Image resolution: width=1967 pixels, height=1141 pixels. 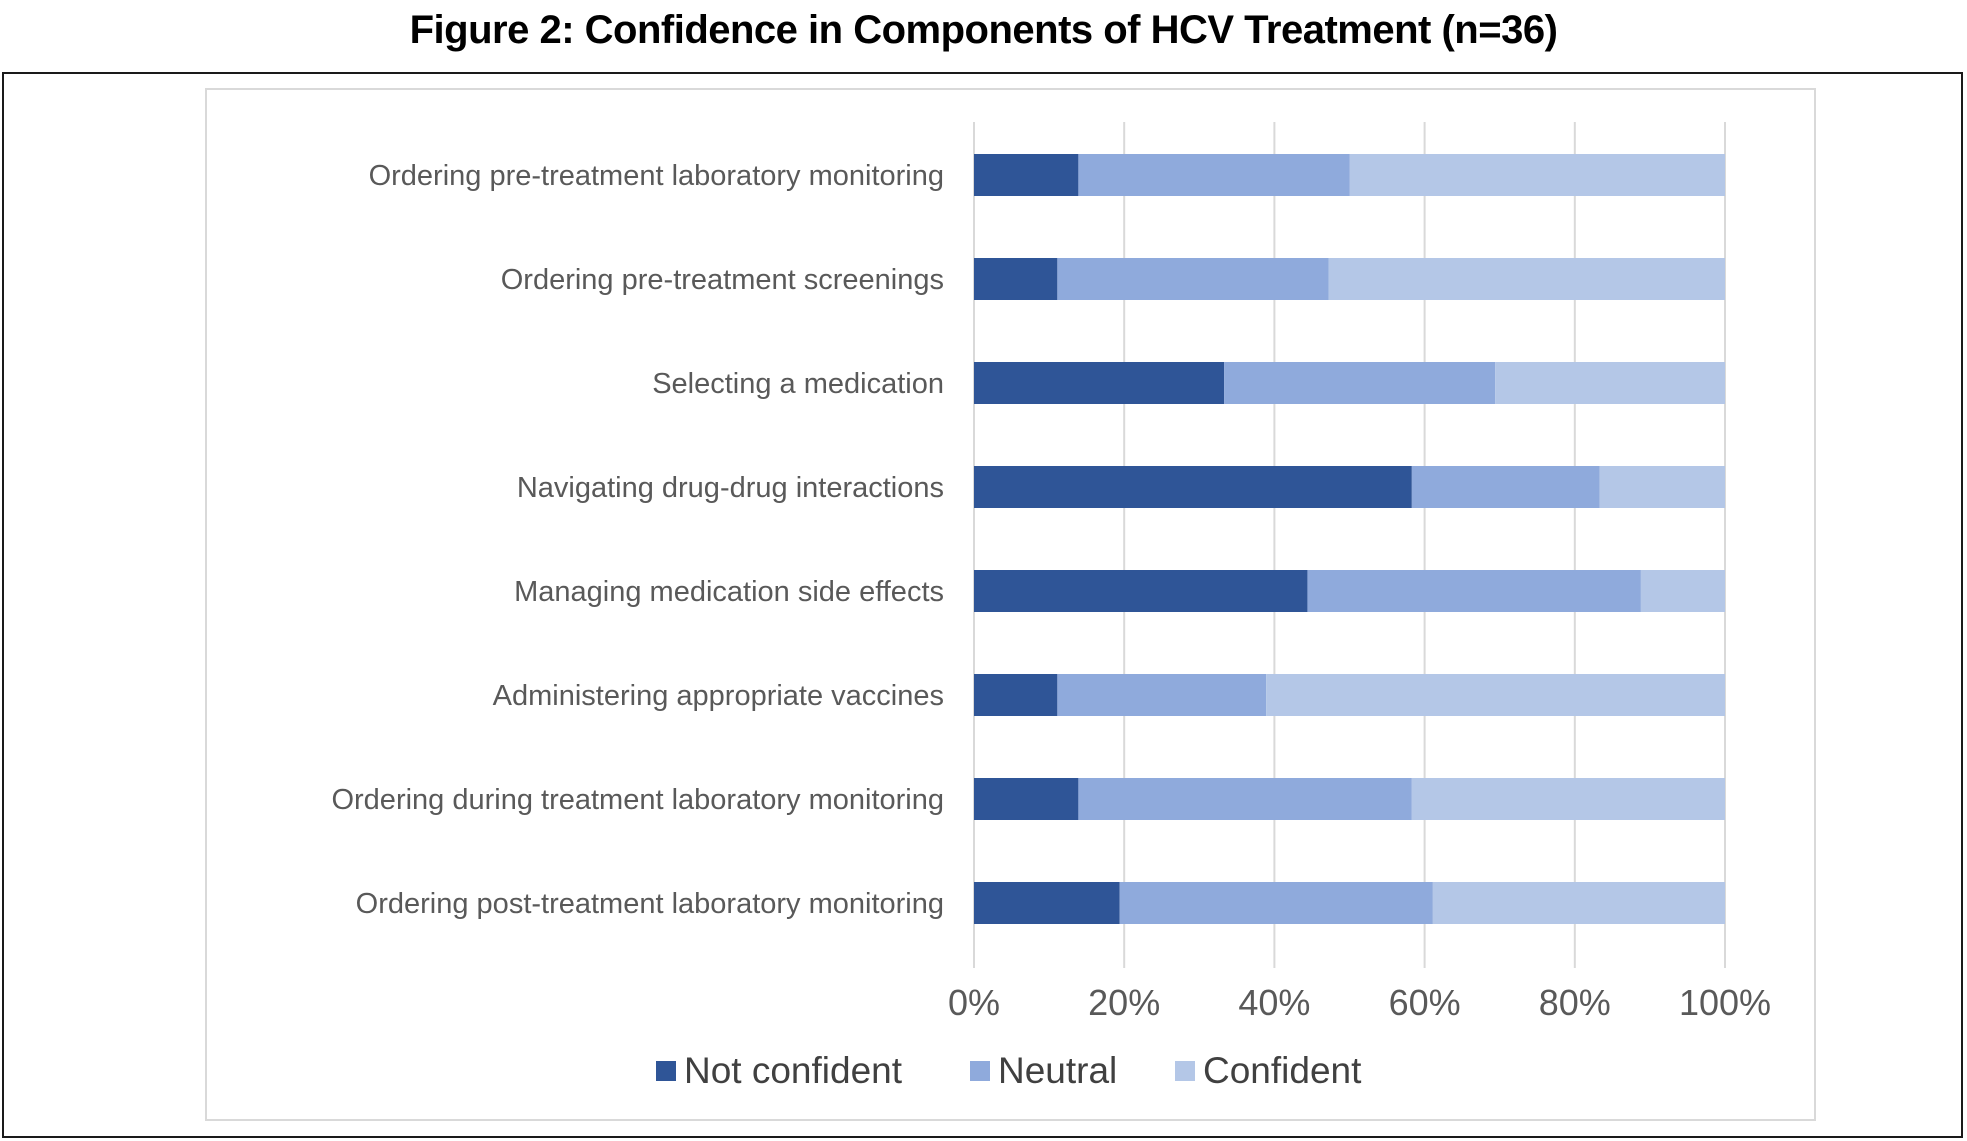 What do you see at coordinates (1359, 1002) in the screenshot?
I see `x-axis-tick-labels: 0% 20% 40% 60% 80% 100%` at bounding box center [1359, 1002].